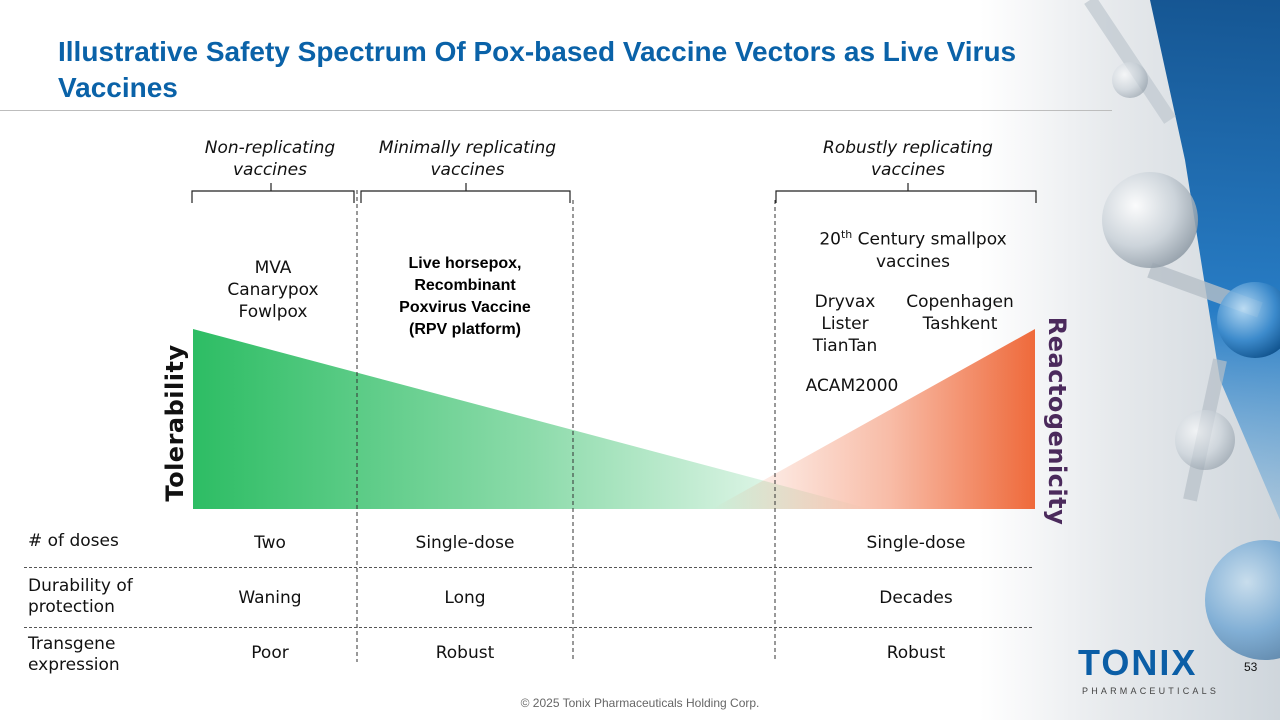 The image size is (1280, 720). Describe the element at coordinates (465, 263) in the screenshot. I see `rpv-line-1: Live horsepox,` at that location.